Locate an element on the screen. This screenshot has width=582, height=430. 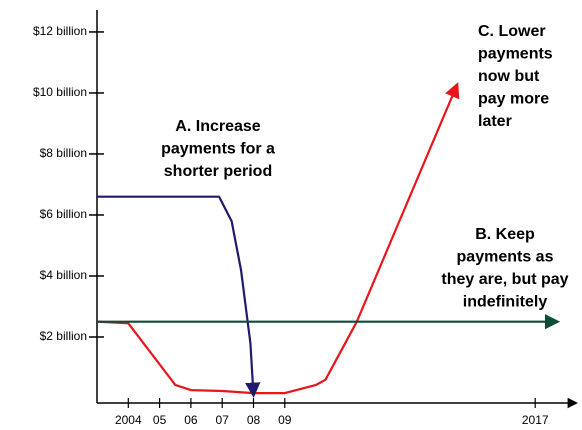
annotation: indefinitely is located at coordinates (505, 302).